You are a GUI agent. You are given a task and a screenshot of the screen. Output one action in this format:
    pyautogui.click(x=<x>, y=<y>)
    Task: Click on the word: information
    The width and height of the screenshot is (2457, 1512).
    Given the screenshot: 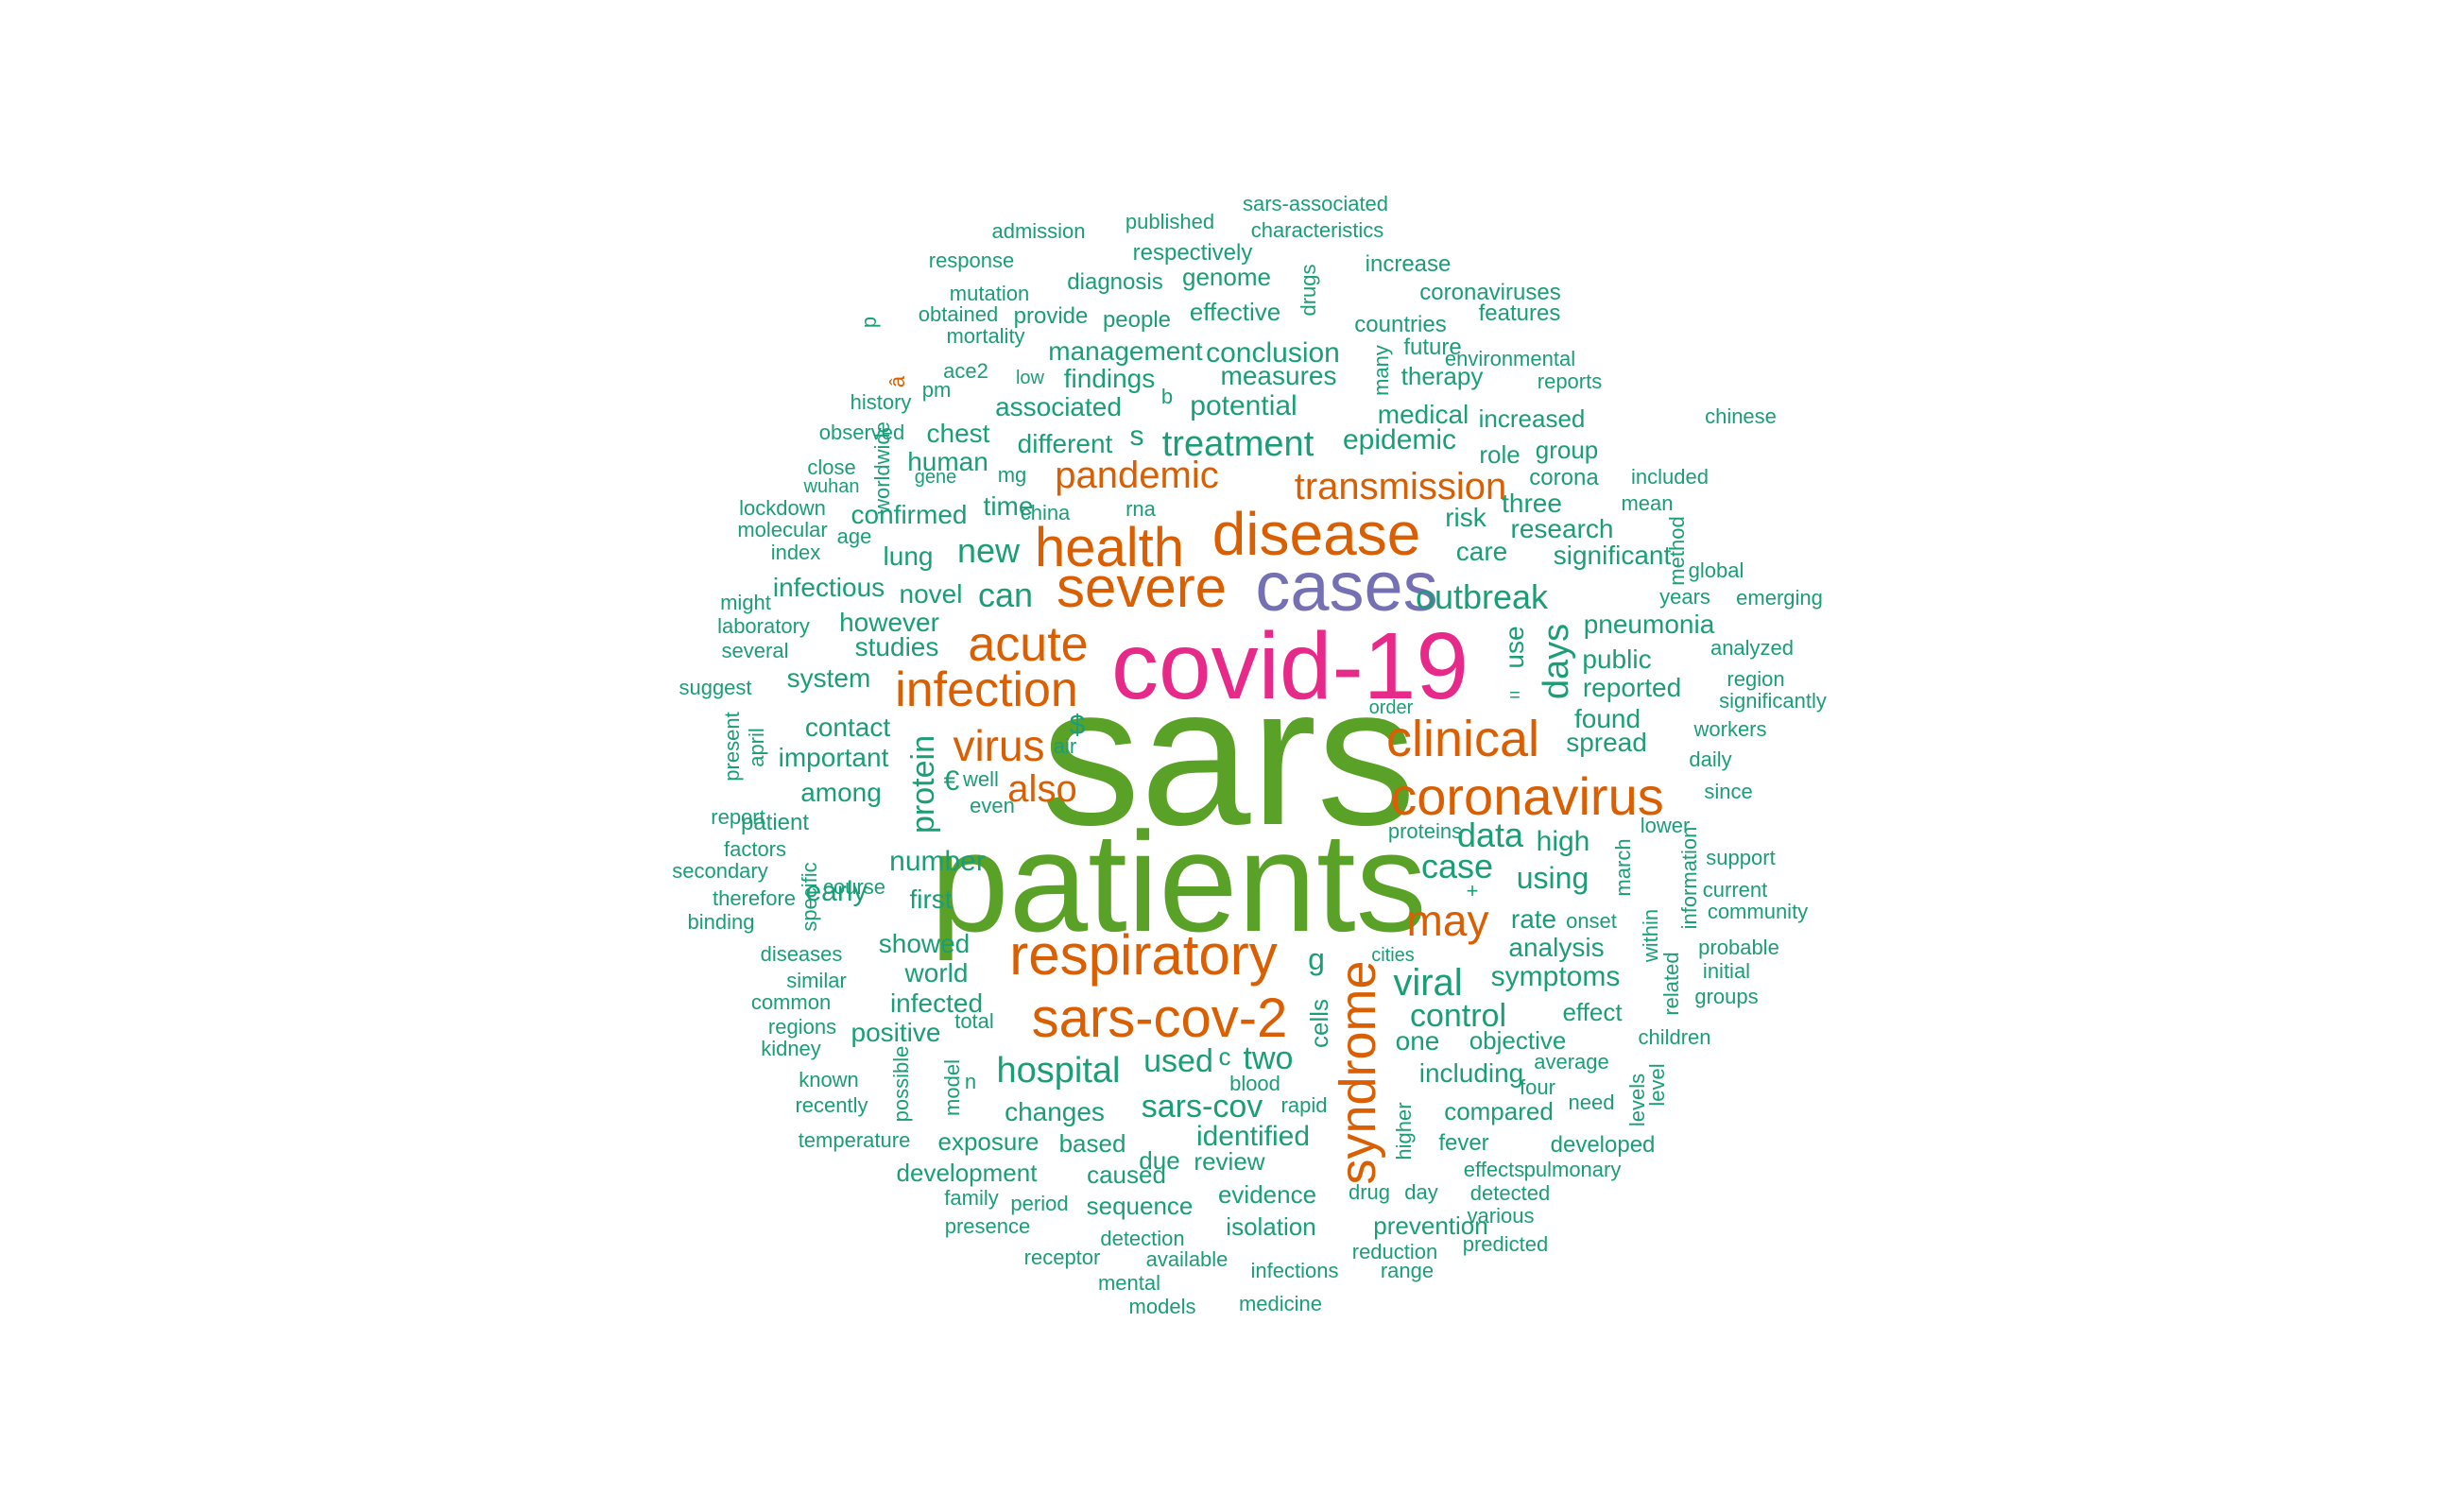 What is the action you would take?
    pyautogui.click(x=1689, y=878)
    